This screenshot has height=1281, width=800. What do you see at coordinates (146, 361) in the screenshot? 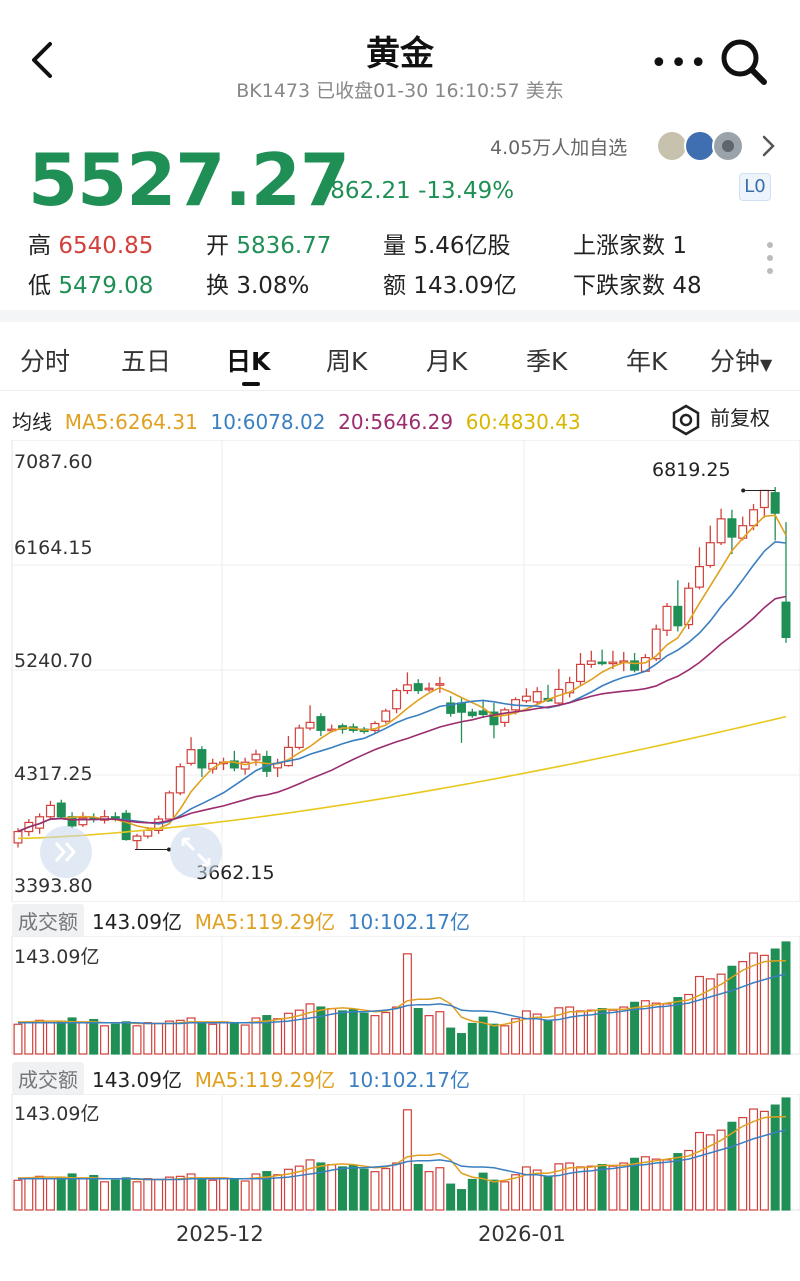
I see `tab-five-day: 五日` at bounding box center [146, 361].